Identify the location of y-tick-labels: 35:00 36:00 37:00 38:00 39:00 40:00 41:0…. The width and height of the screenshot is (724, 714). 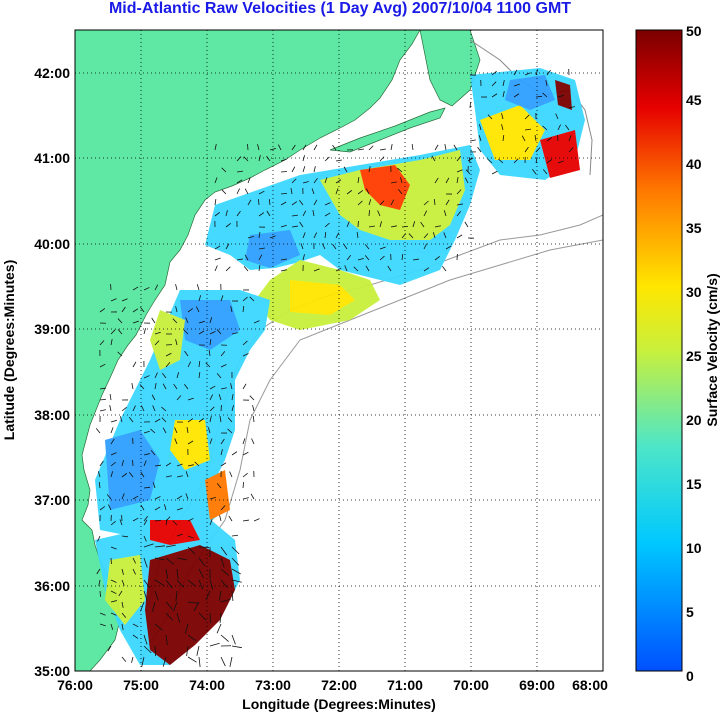
(52, 372).